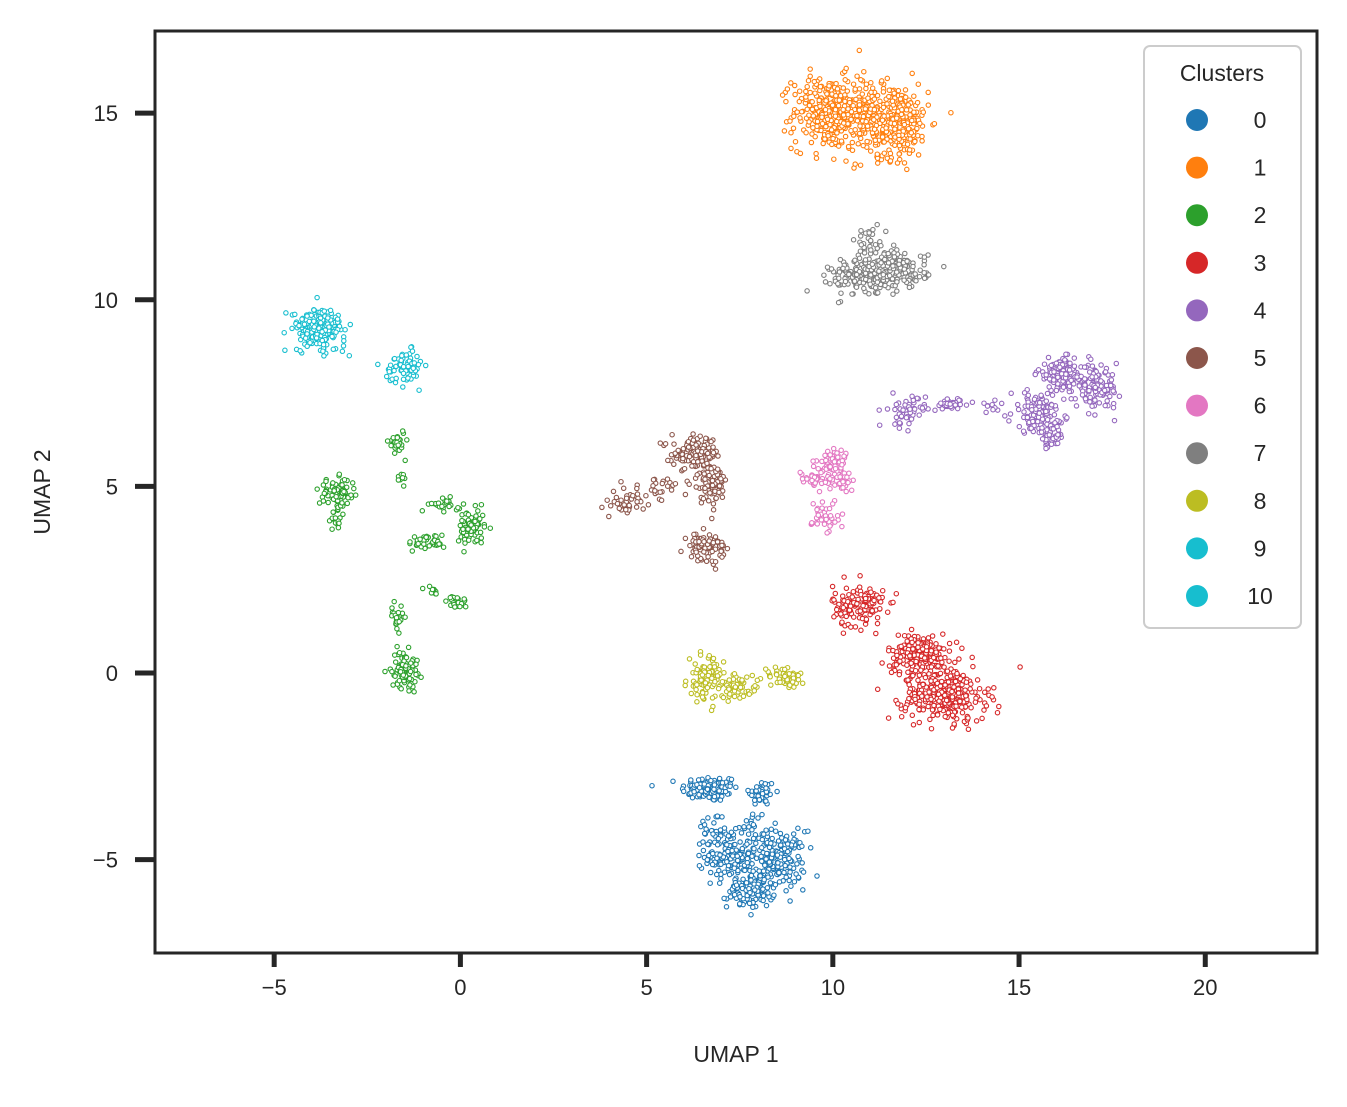 The width and height of the screenshot is (1347, 1107). What do you see at coordinates (274, 987) in the screenshot?
I see `x-tick-label: −5` at bounding box center [274, 987].